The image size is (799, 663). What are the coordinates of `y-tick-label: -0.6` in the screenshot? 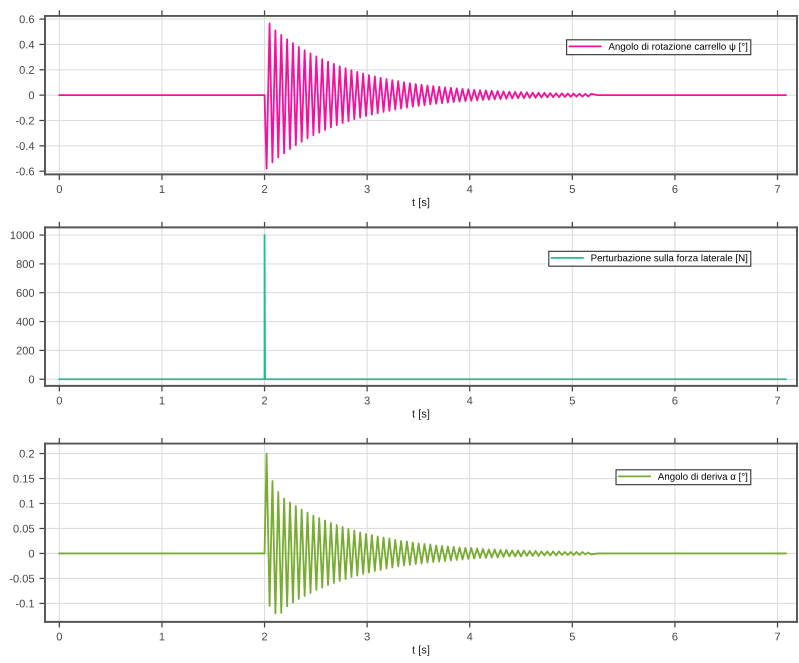 It's located at (25, 171).